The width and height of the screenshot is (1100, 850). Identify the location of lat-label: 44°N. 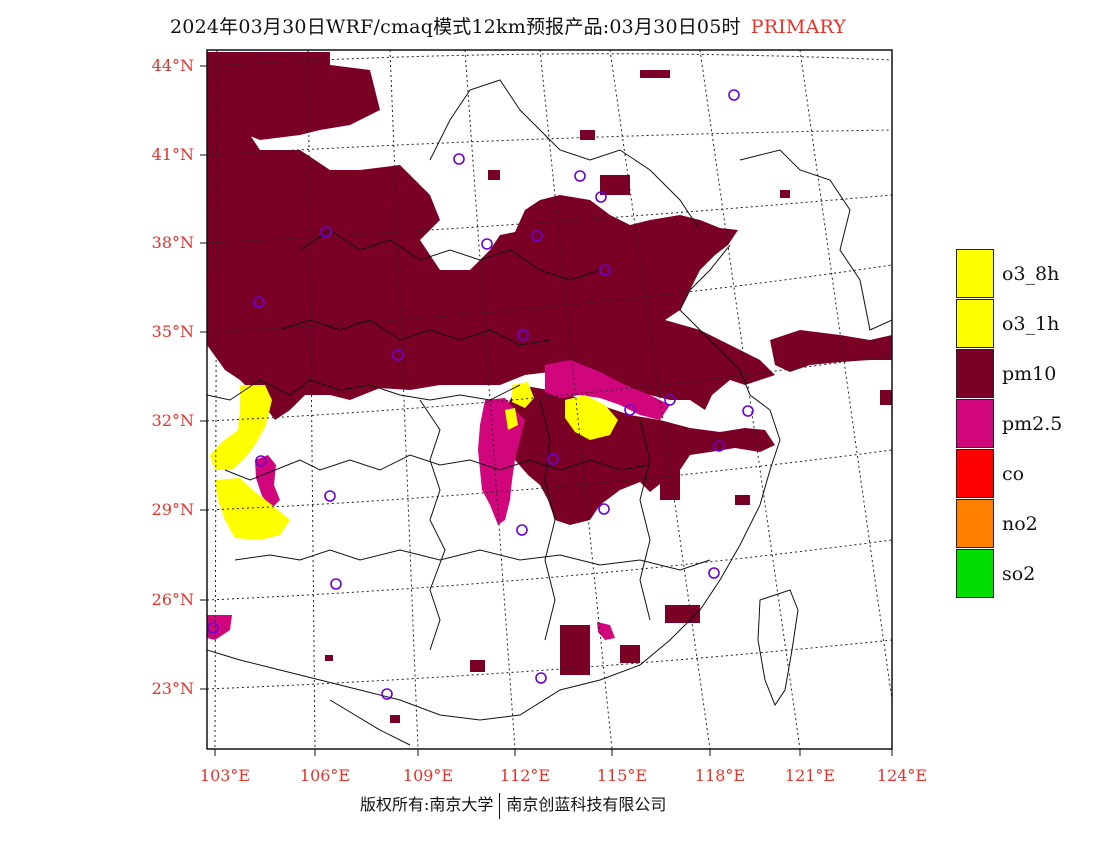
(172, 65).